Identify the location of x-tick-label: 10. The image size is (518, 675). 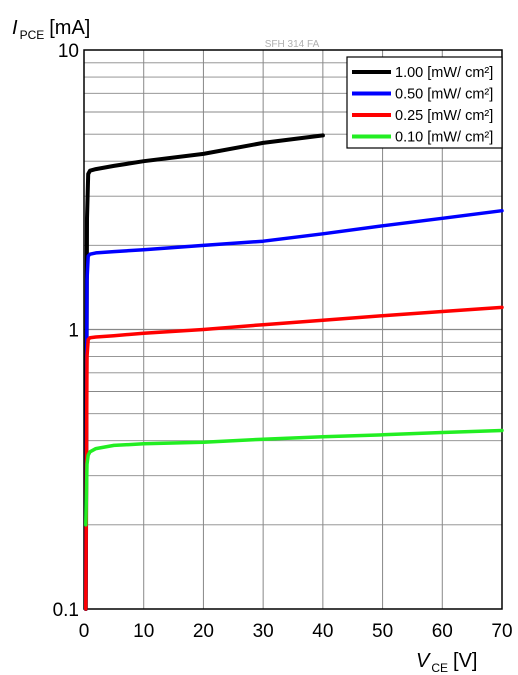
(143, 631).